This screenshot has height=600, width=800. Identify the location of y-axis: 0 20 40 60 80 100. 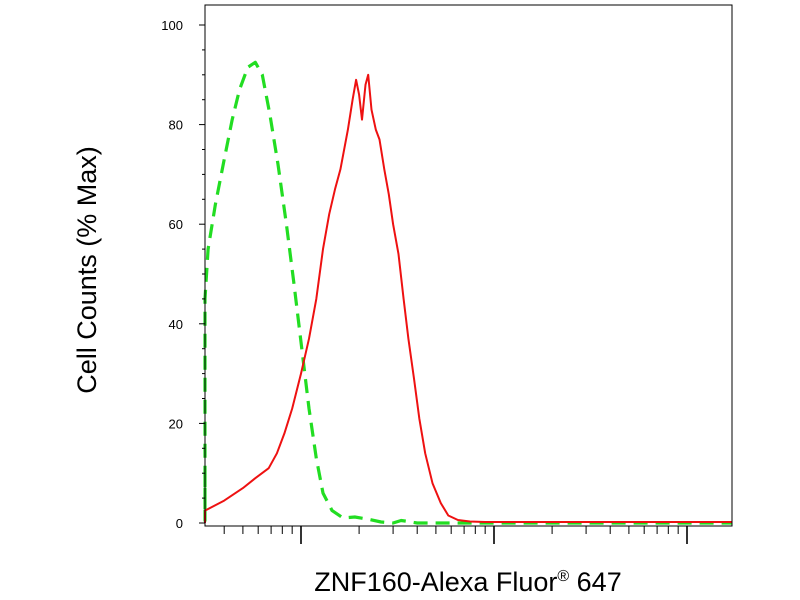
(183, 274).